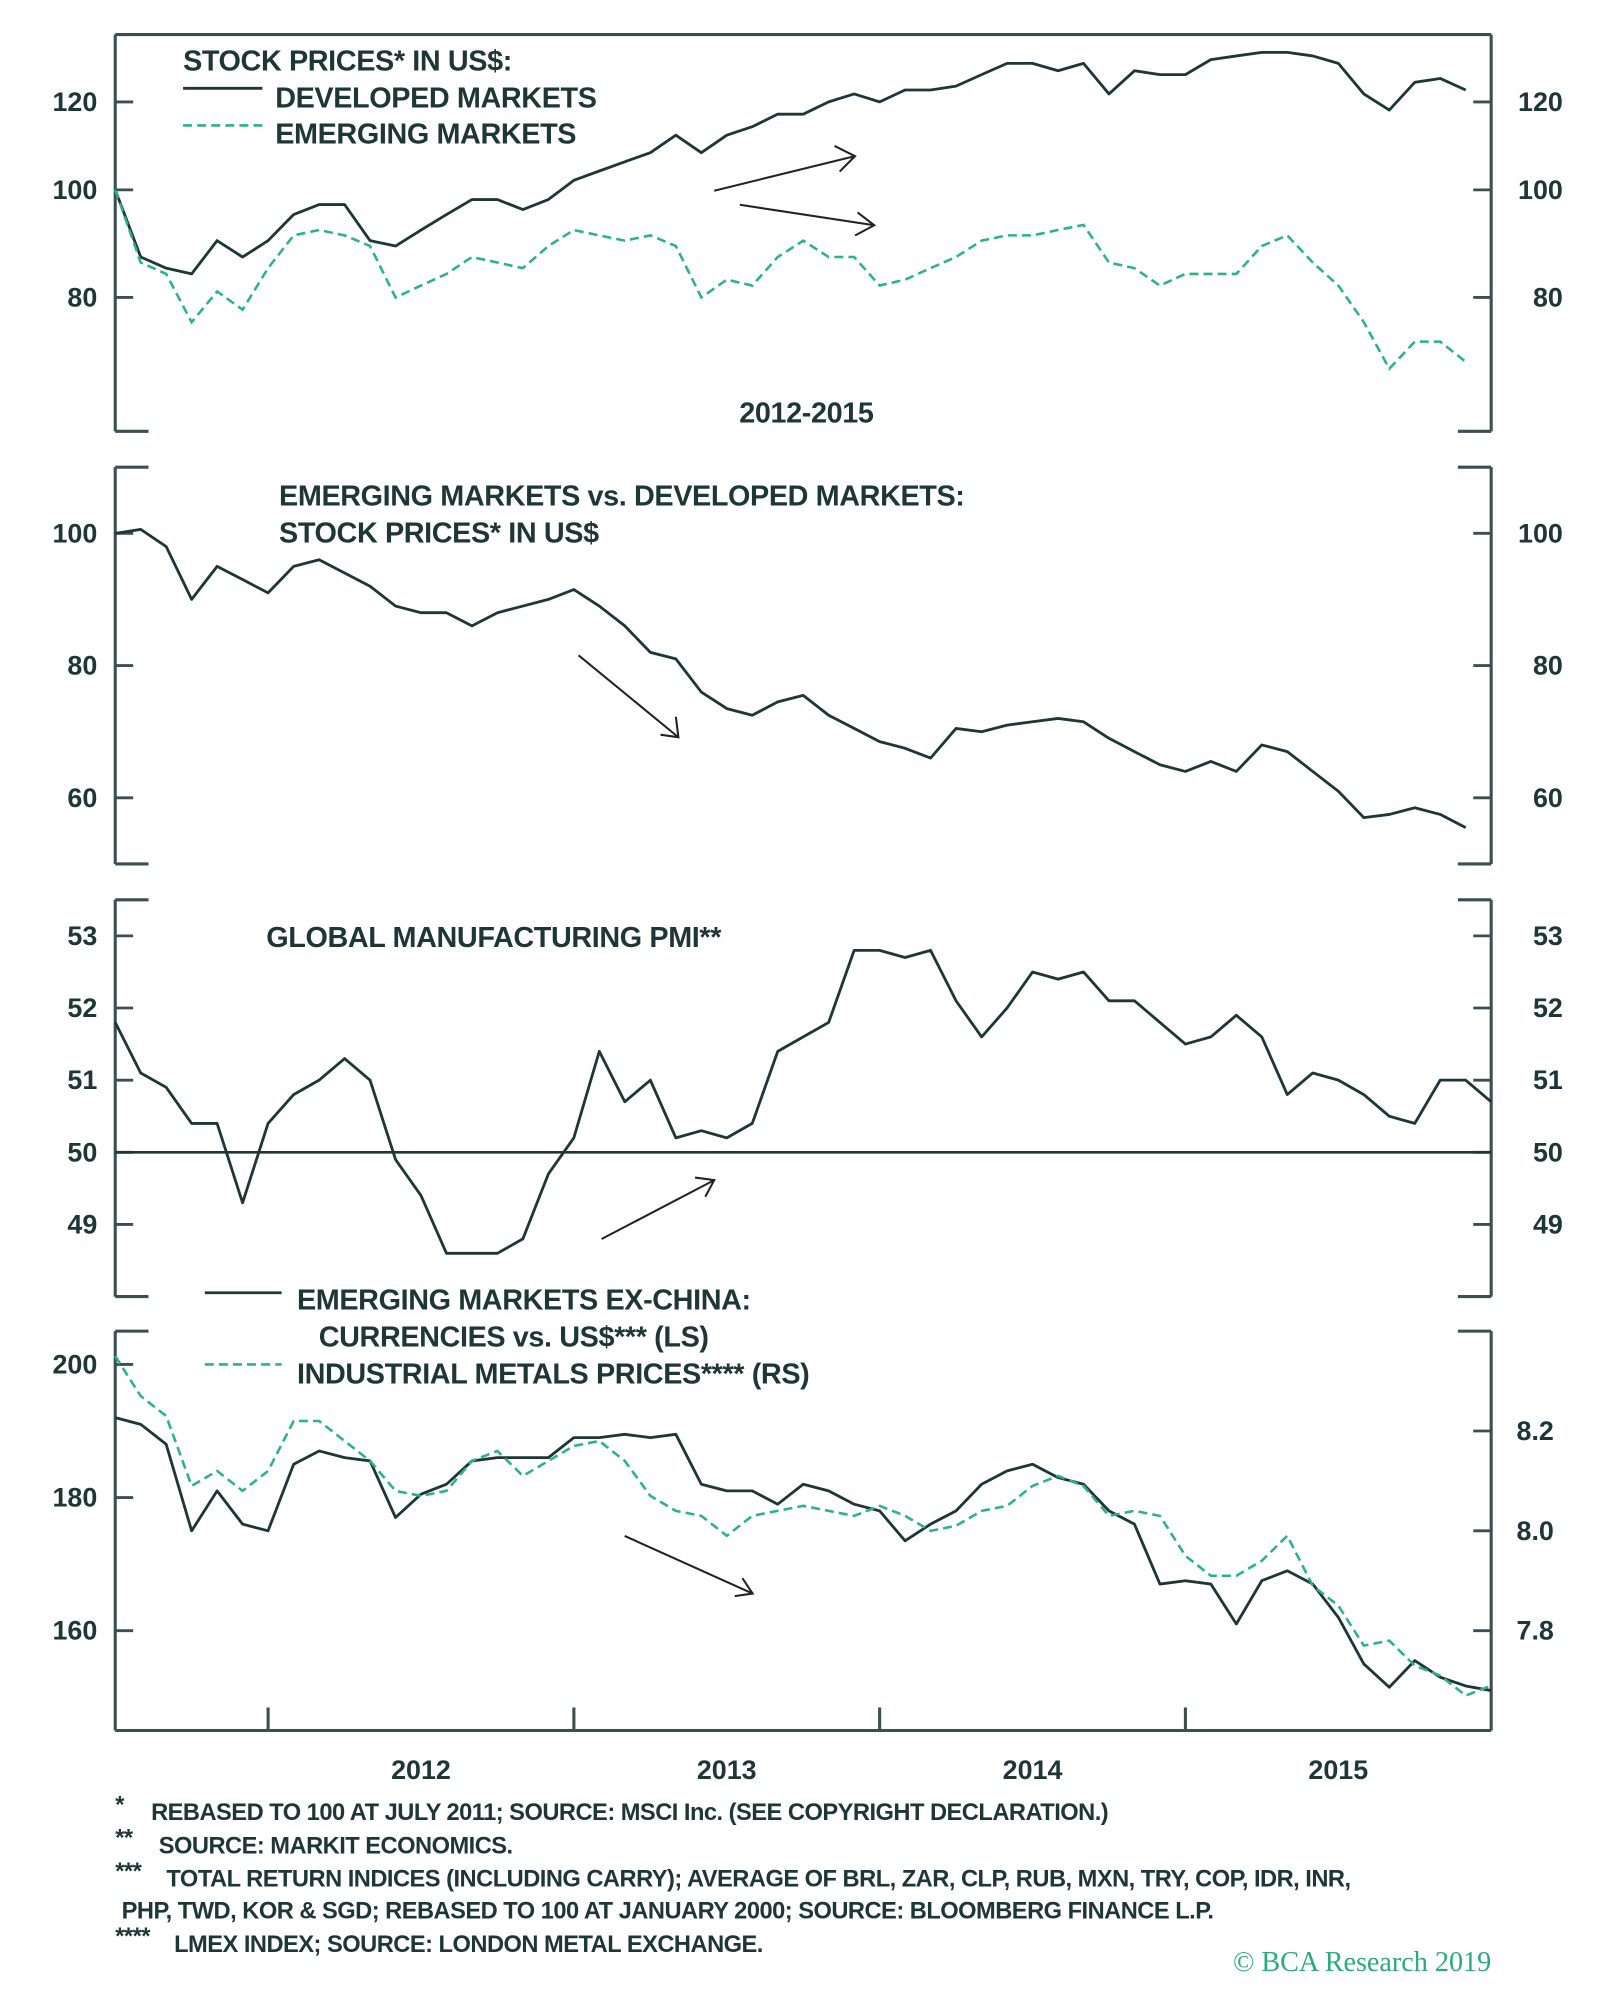 Image resolution: width=1600 pixels, height=1998 pixels. What do you see at coordinates (336, 1846) in the screenshot?
I see `footnote-text: SOURCE: MARKIT ECONOMICS.` at bounding box center [336, 1846].